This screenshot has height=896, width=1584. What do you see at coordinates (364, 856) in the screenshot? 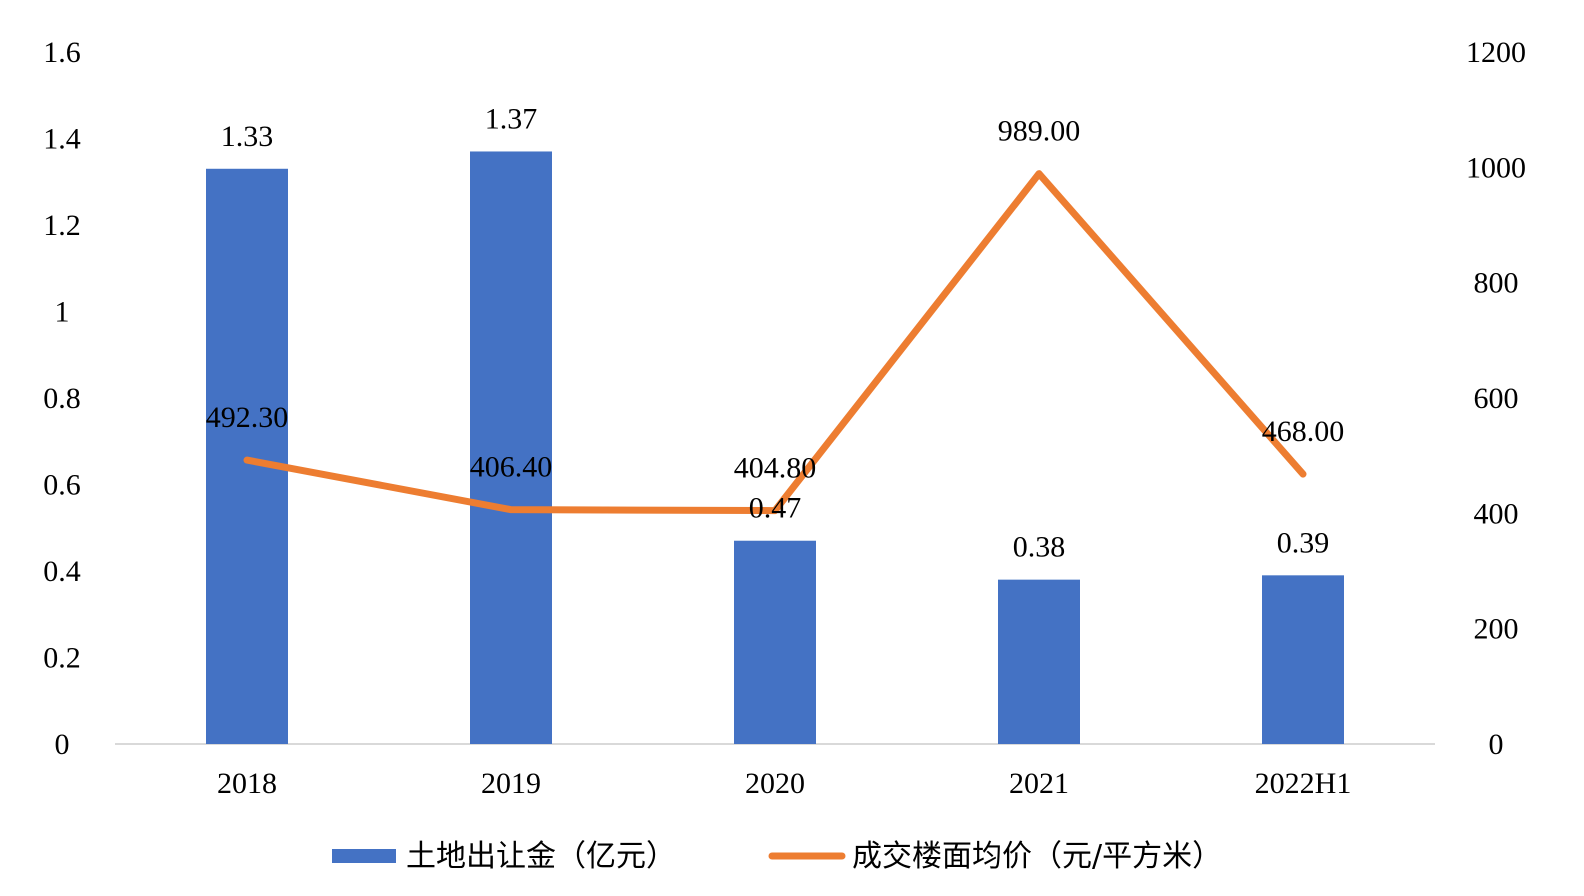
I see `legend-swatch-bar` at bounding box center [364, 856].